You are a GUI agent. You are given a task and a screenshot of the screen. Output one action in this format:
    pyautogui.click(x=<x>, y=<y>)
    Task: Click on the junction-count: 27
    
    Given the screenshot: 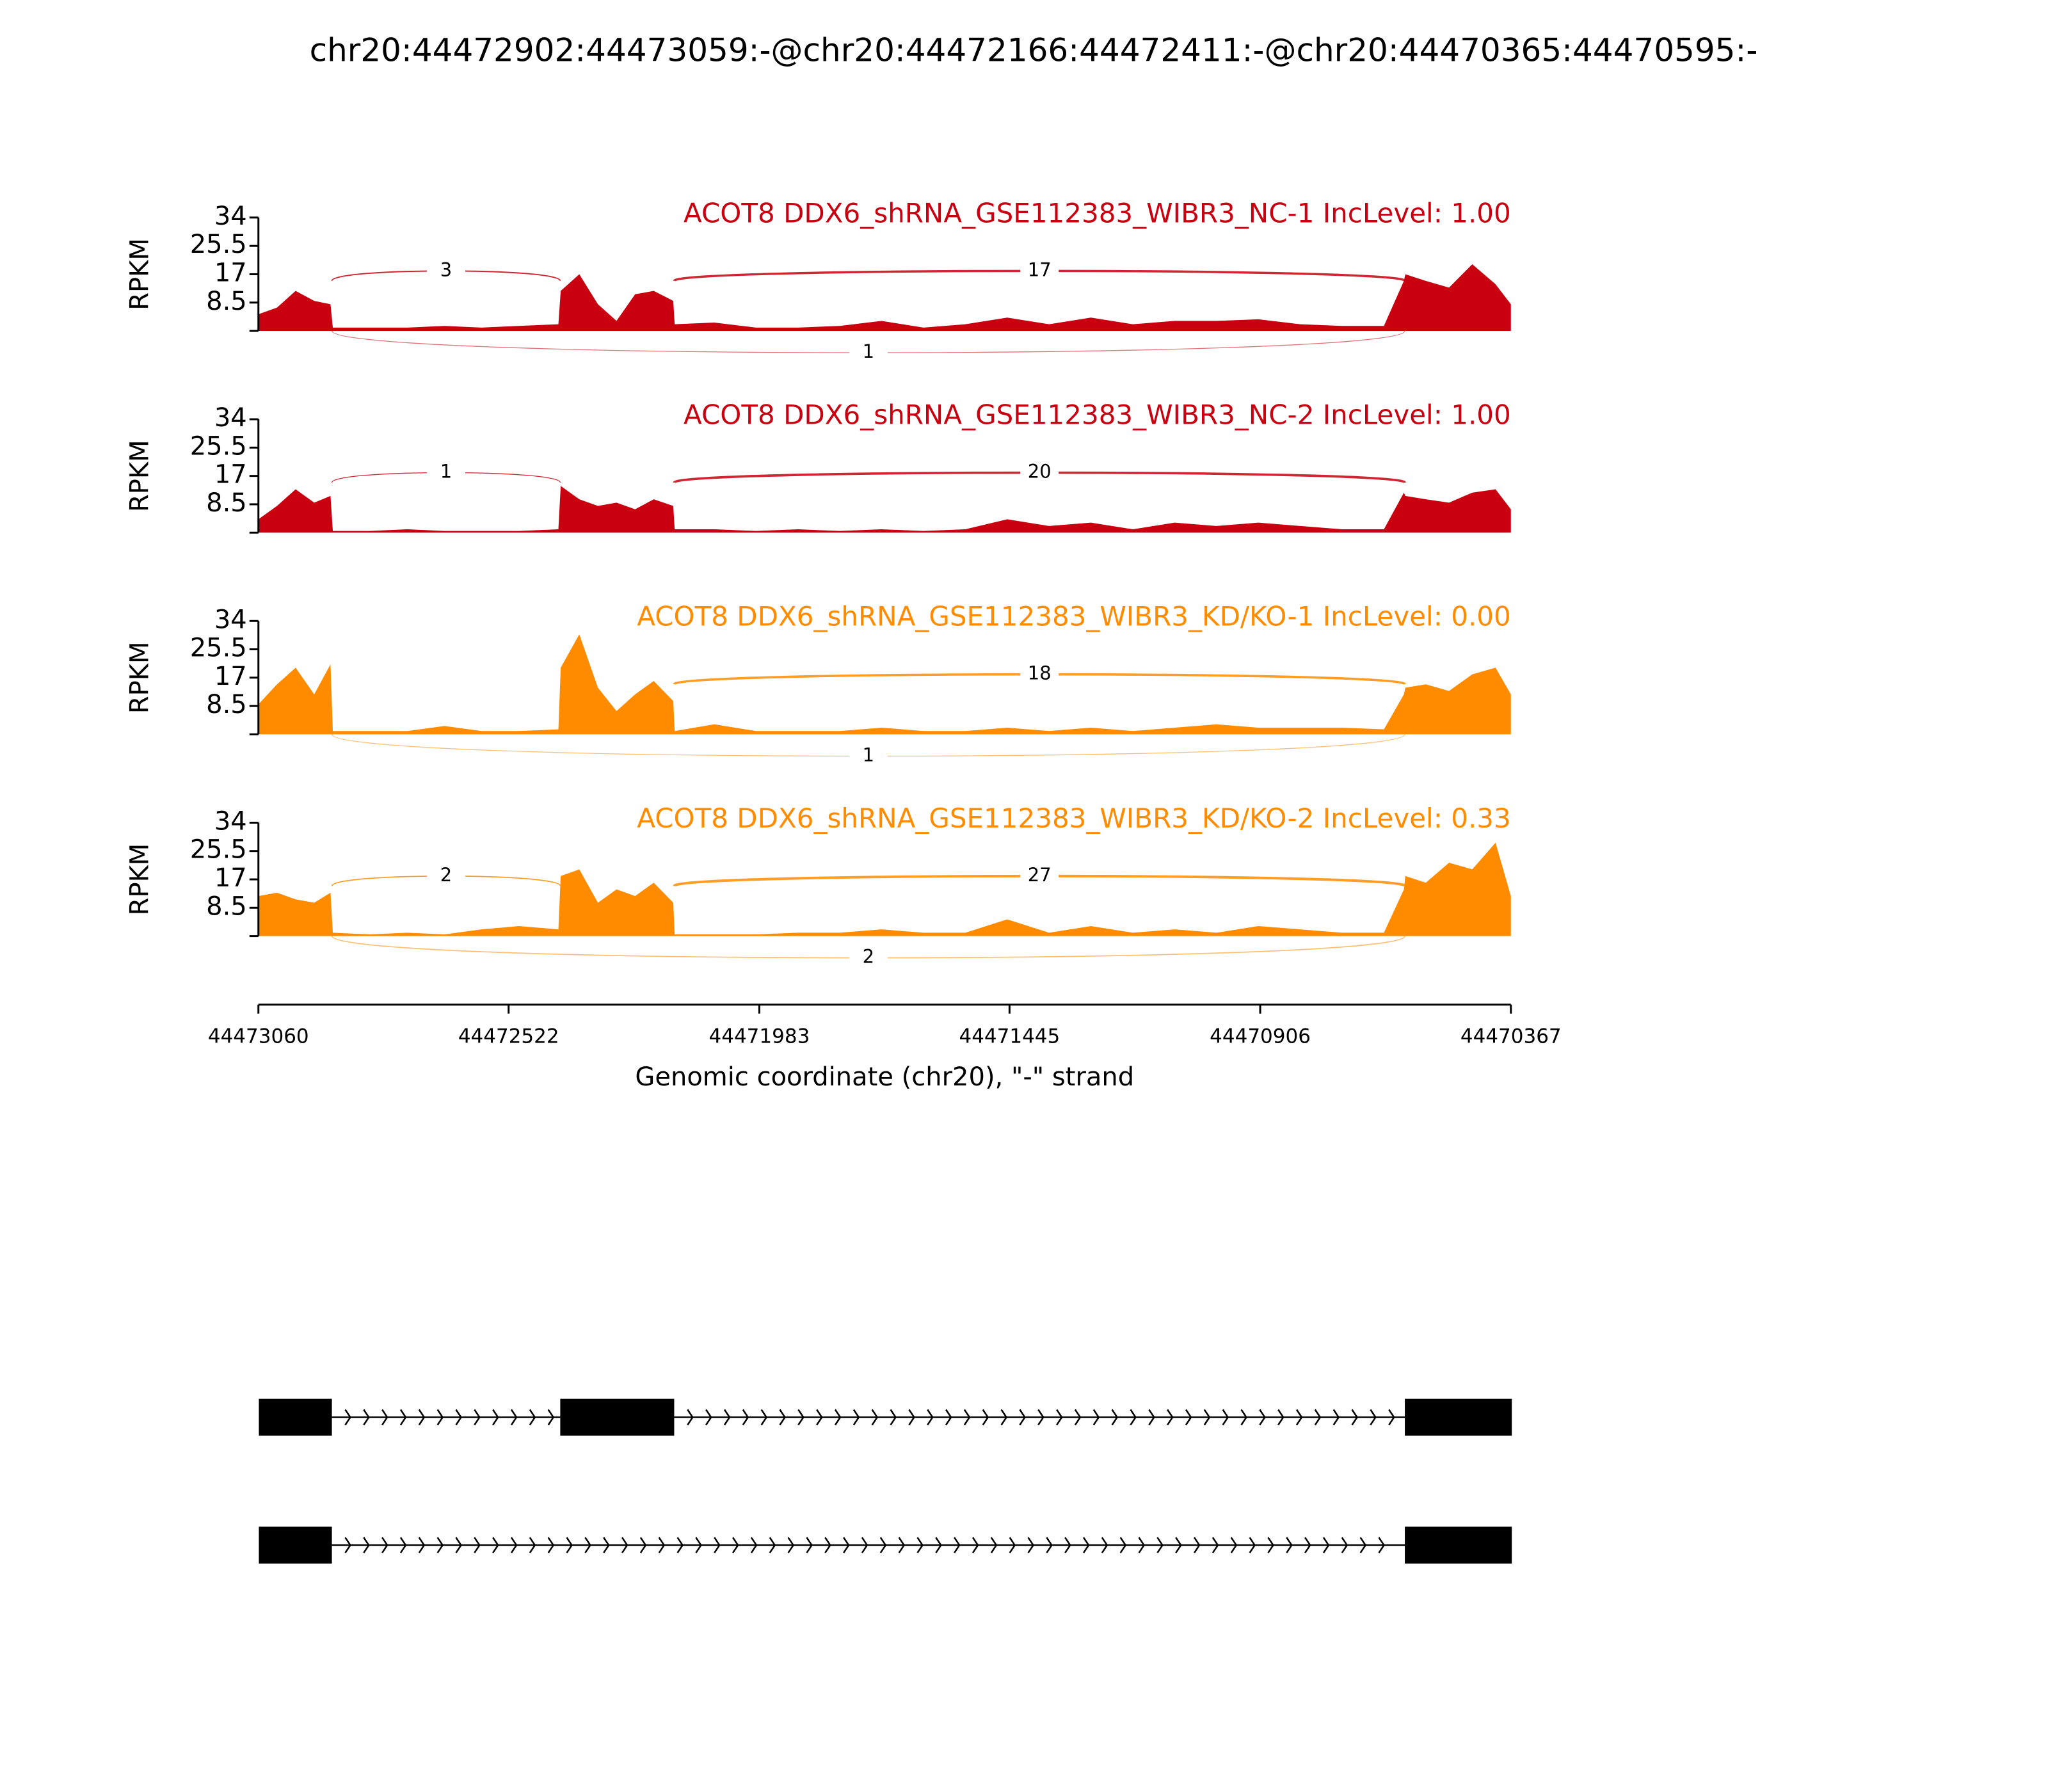 What is the action you would take?
    pyautogui.click(x=1040, y=875)
    